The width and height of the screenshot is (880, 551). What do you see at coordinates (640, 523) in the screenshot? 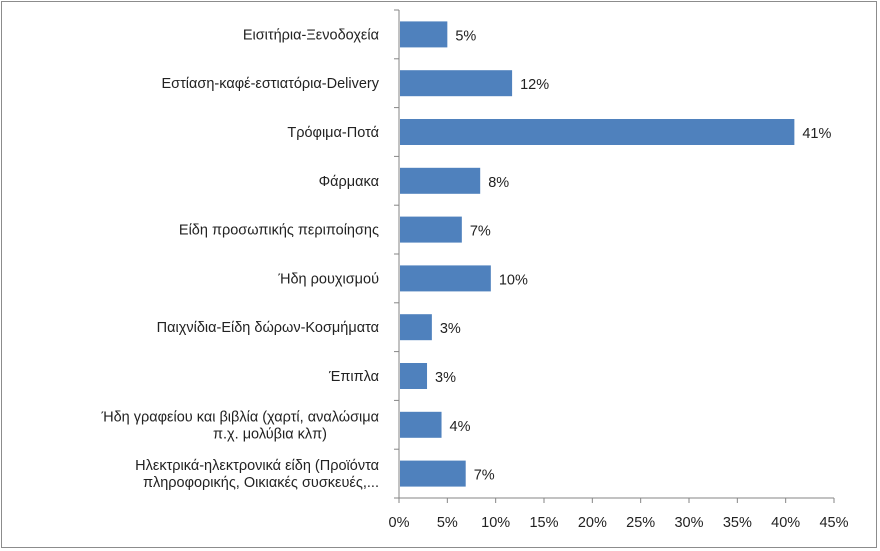
I see `x-tick-label: 25%` at bounding box center [640, 523].